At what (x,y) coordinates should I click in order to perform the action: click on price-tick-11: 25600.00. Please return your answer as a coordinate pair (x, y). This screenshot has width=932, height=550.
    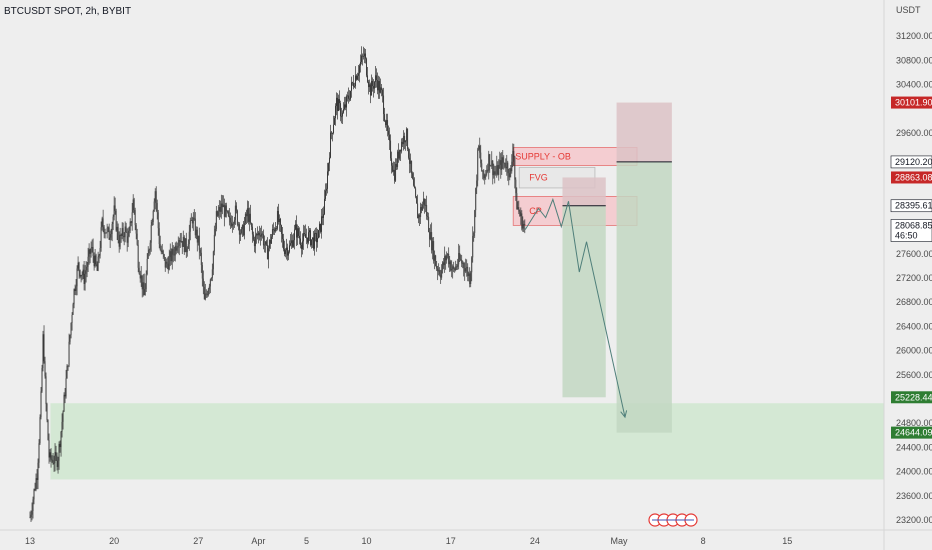
    Looking at the image, I should click on (914, 375).